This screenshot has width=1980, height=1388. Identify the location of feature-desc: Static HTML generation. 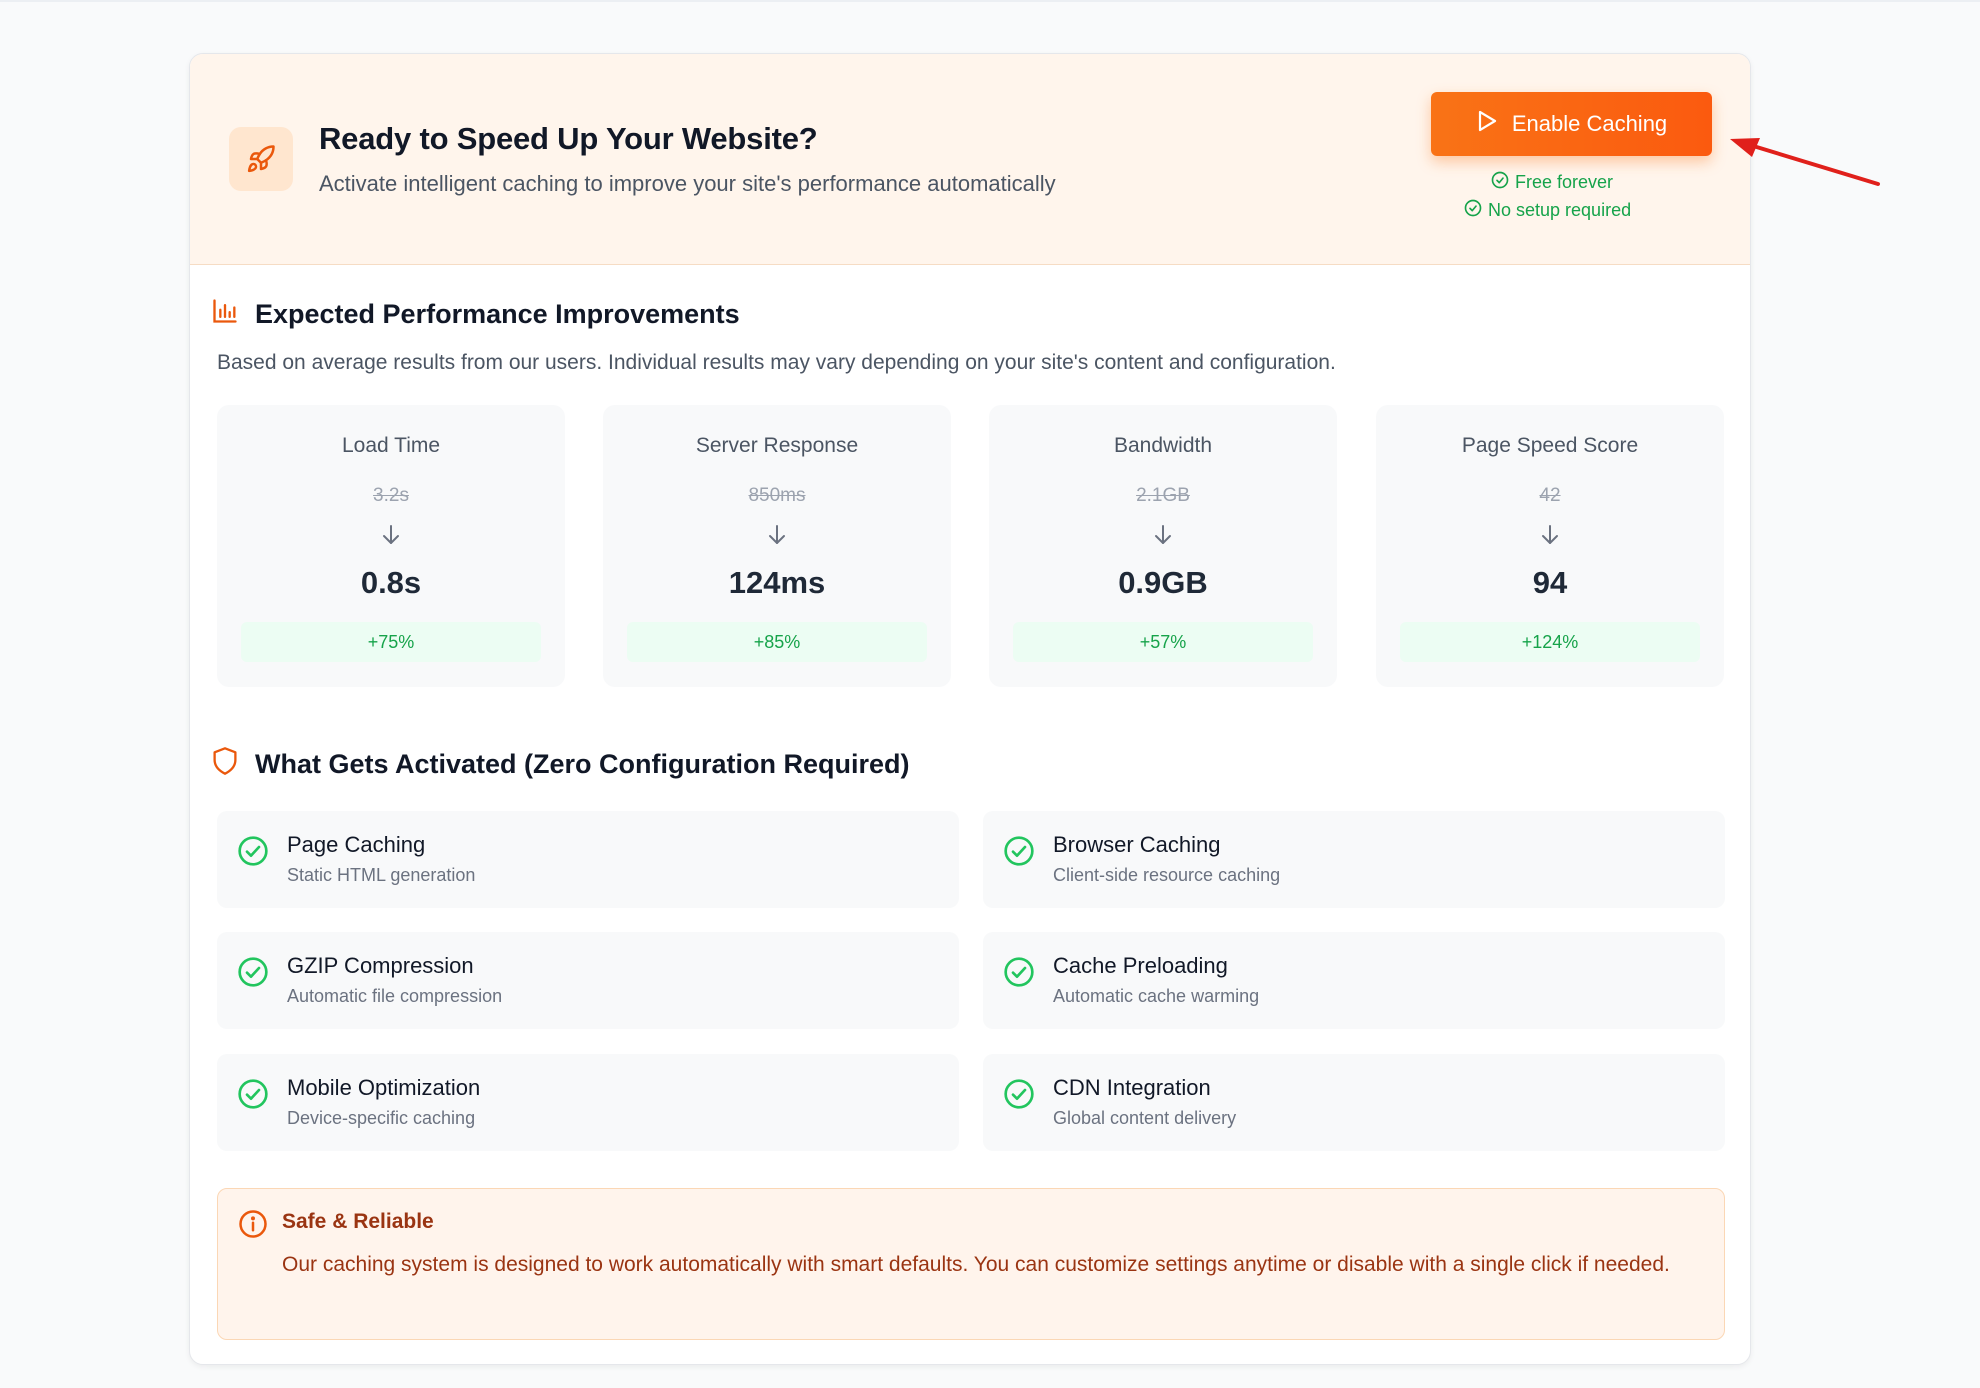
(381, 875).